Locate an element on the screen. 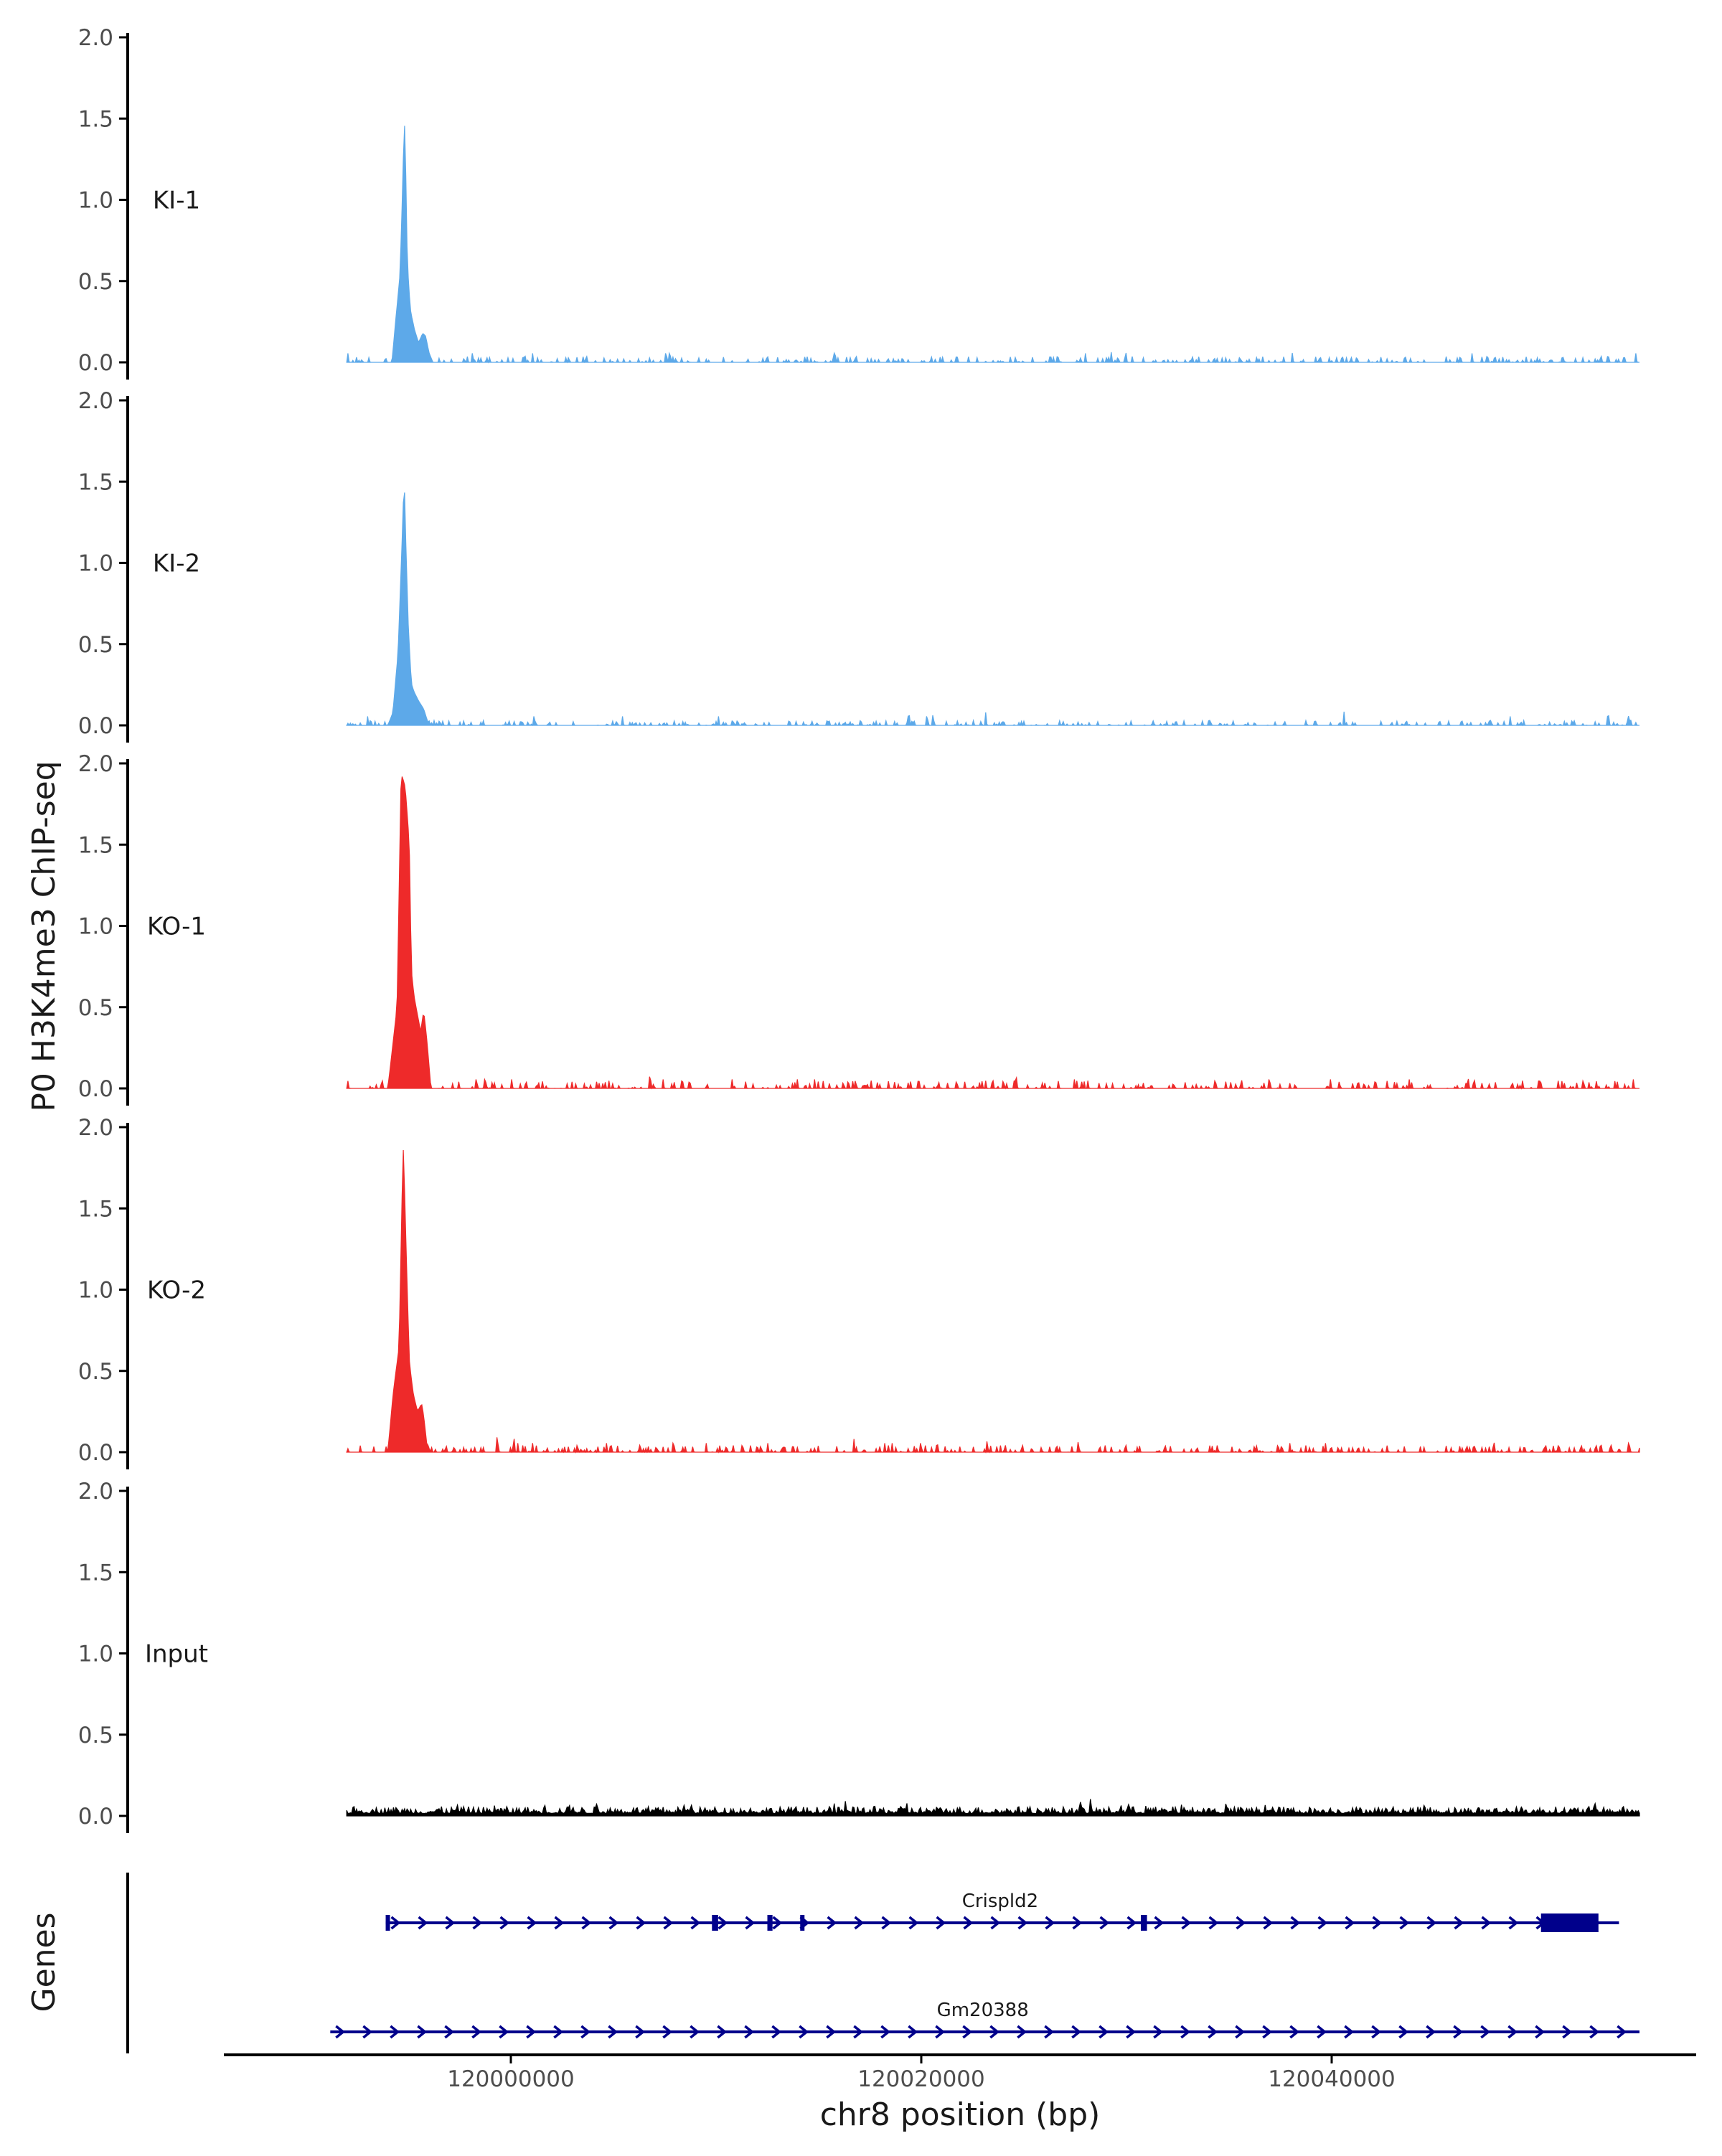  x-axis-title: chr8 position (bp) is located at coordinates (961, 2114).